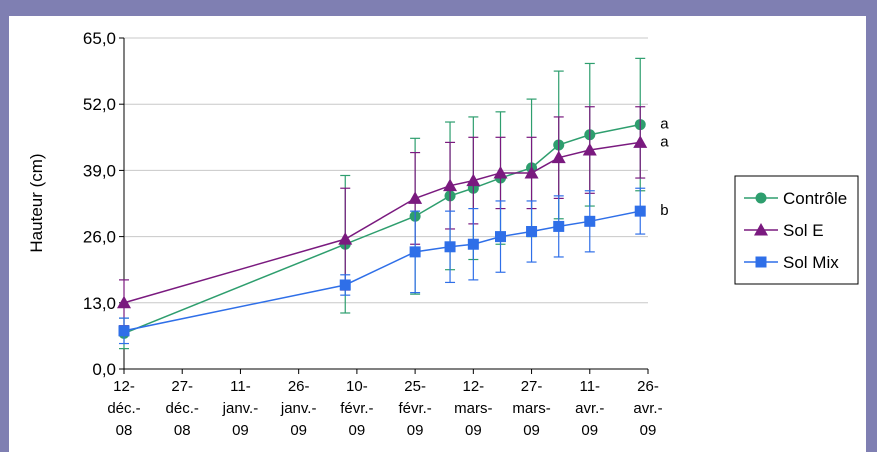 The image size is (877, 457). Describe the element at coordinates (664, 210) in the screenshot. I see `significance-label: b` at that location.